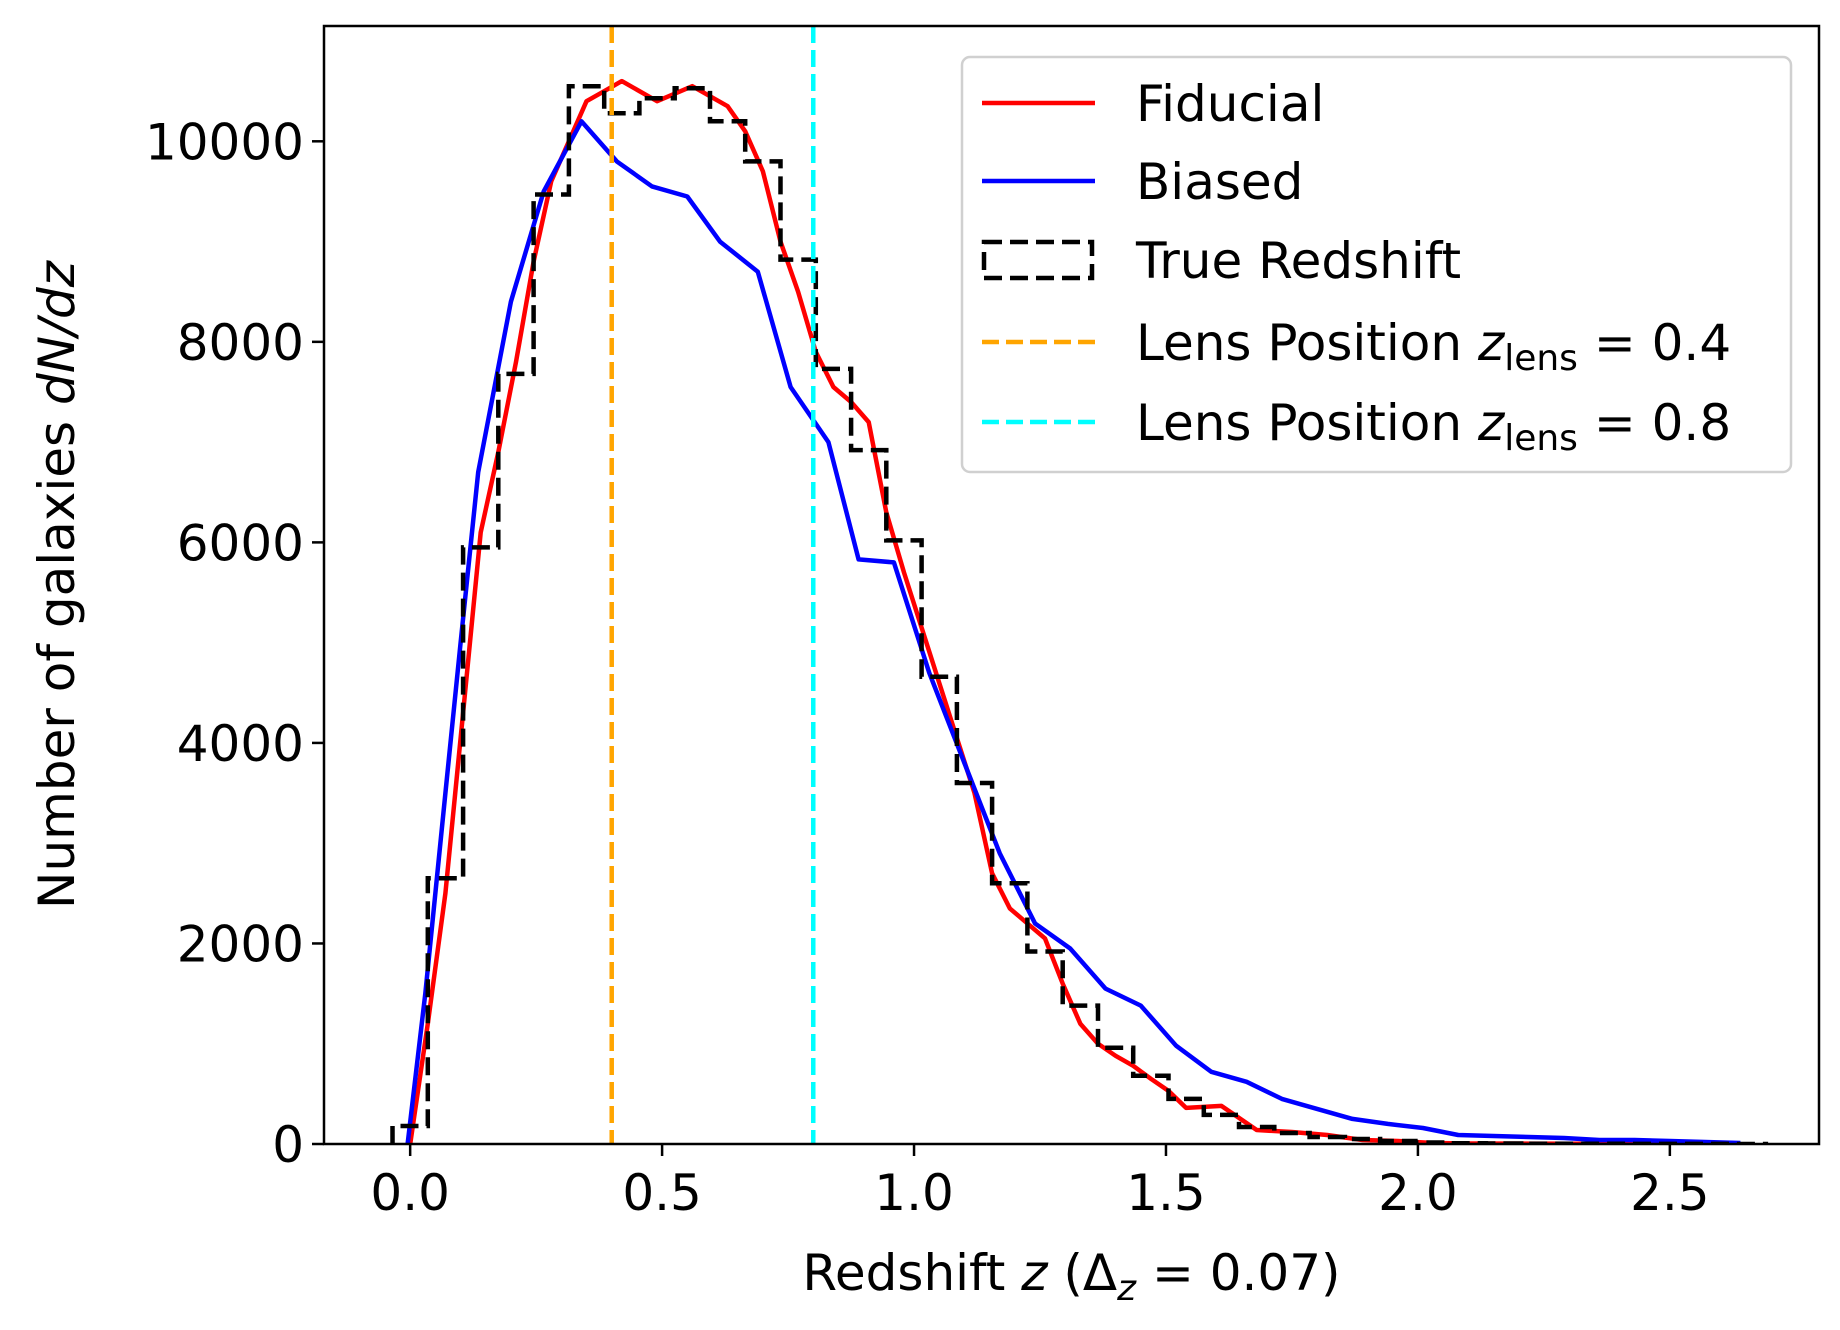 The height and width of the screenshot is (1330, 1840). I want to click on text-part: Redshift, so click(911, 1273).